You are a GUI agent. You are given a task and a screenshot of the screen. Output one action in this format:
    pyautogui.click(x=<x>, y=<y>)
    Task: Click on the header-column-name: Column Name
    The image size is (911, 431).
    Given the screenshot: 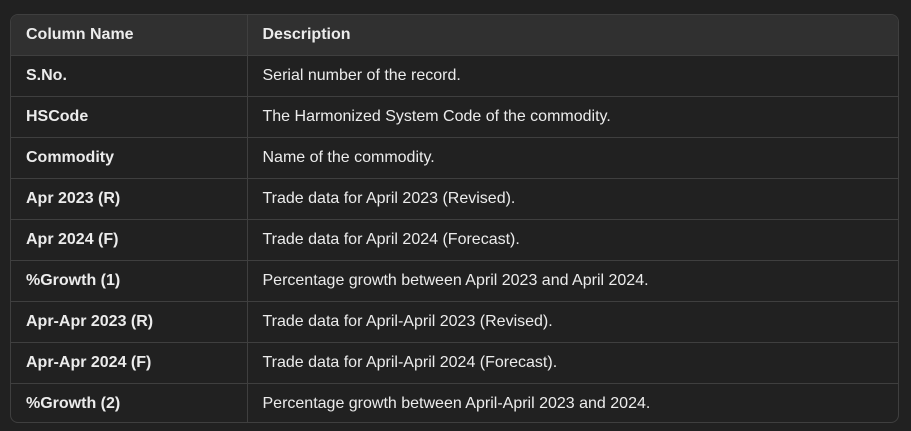 What is the action you would take?
    pyautogui.click(x=80, y=34)
    